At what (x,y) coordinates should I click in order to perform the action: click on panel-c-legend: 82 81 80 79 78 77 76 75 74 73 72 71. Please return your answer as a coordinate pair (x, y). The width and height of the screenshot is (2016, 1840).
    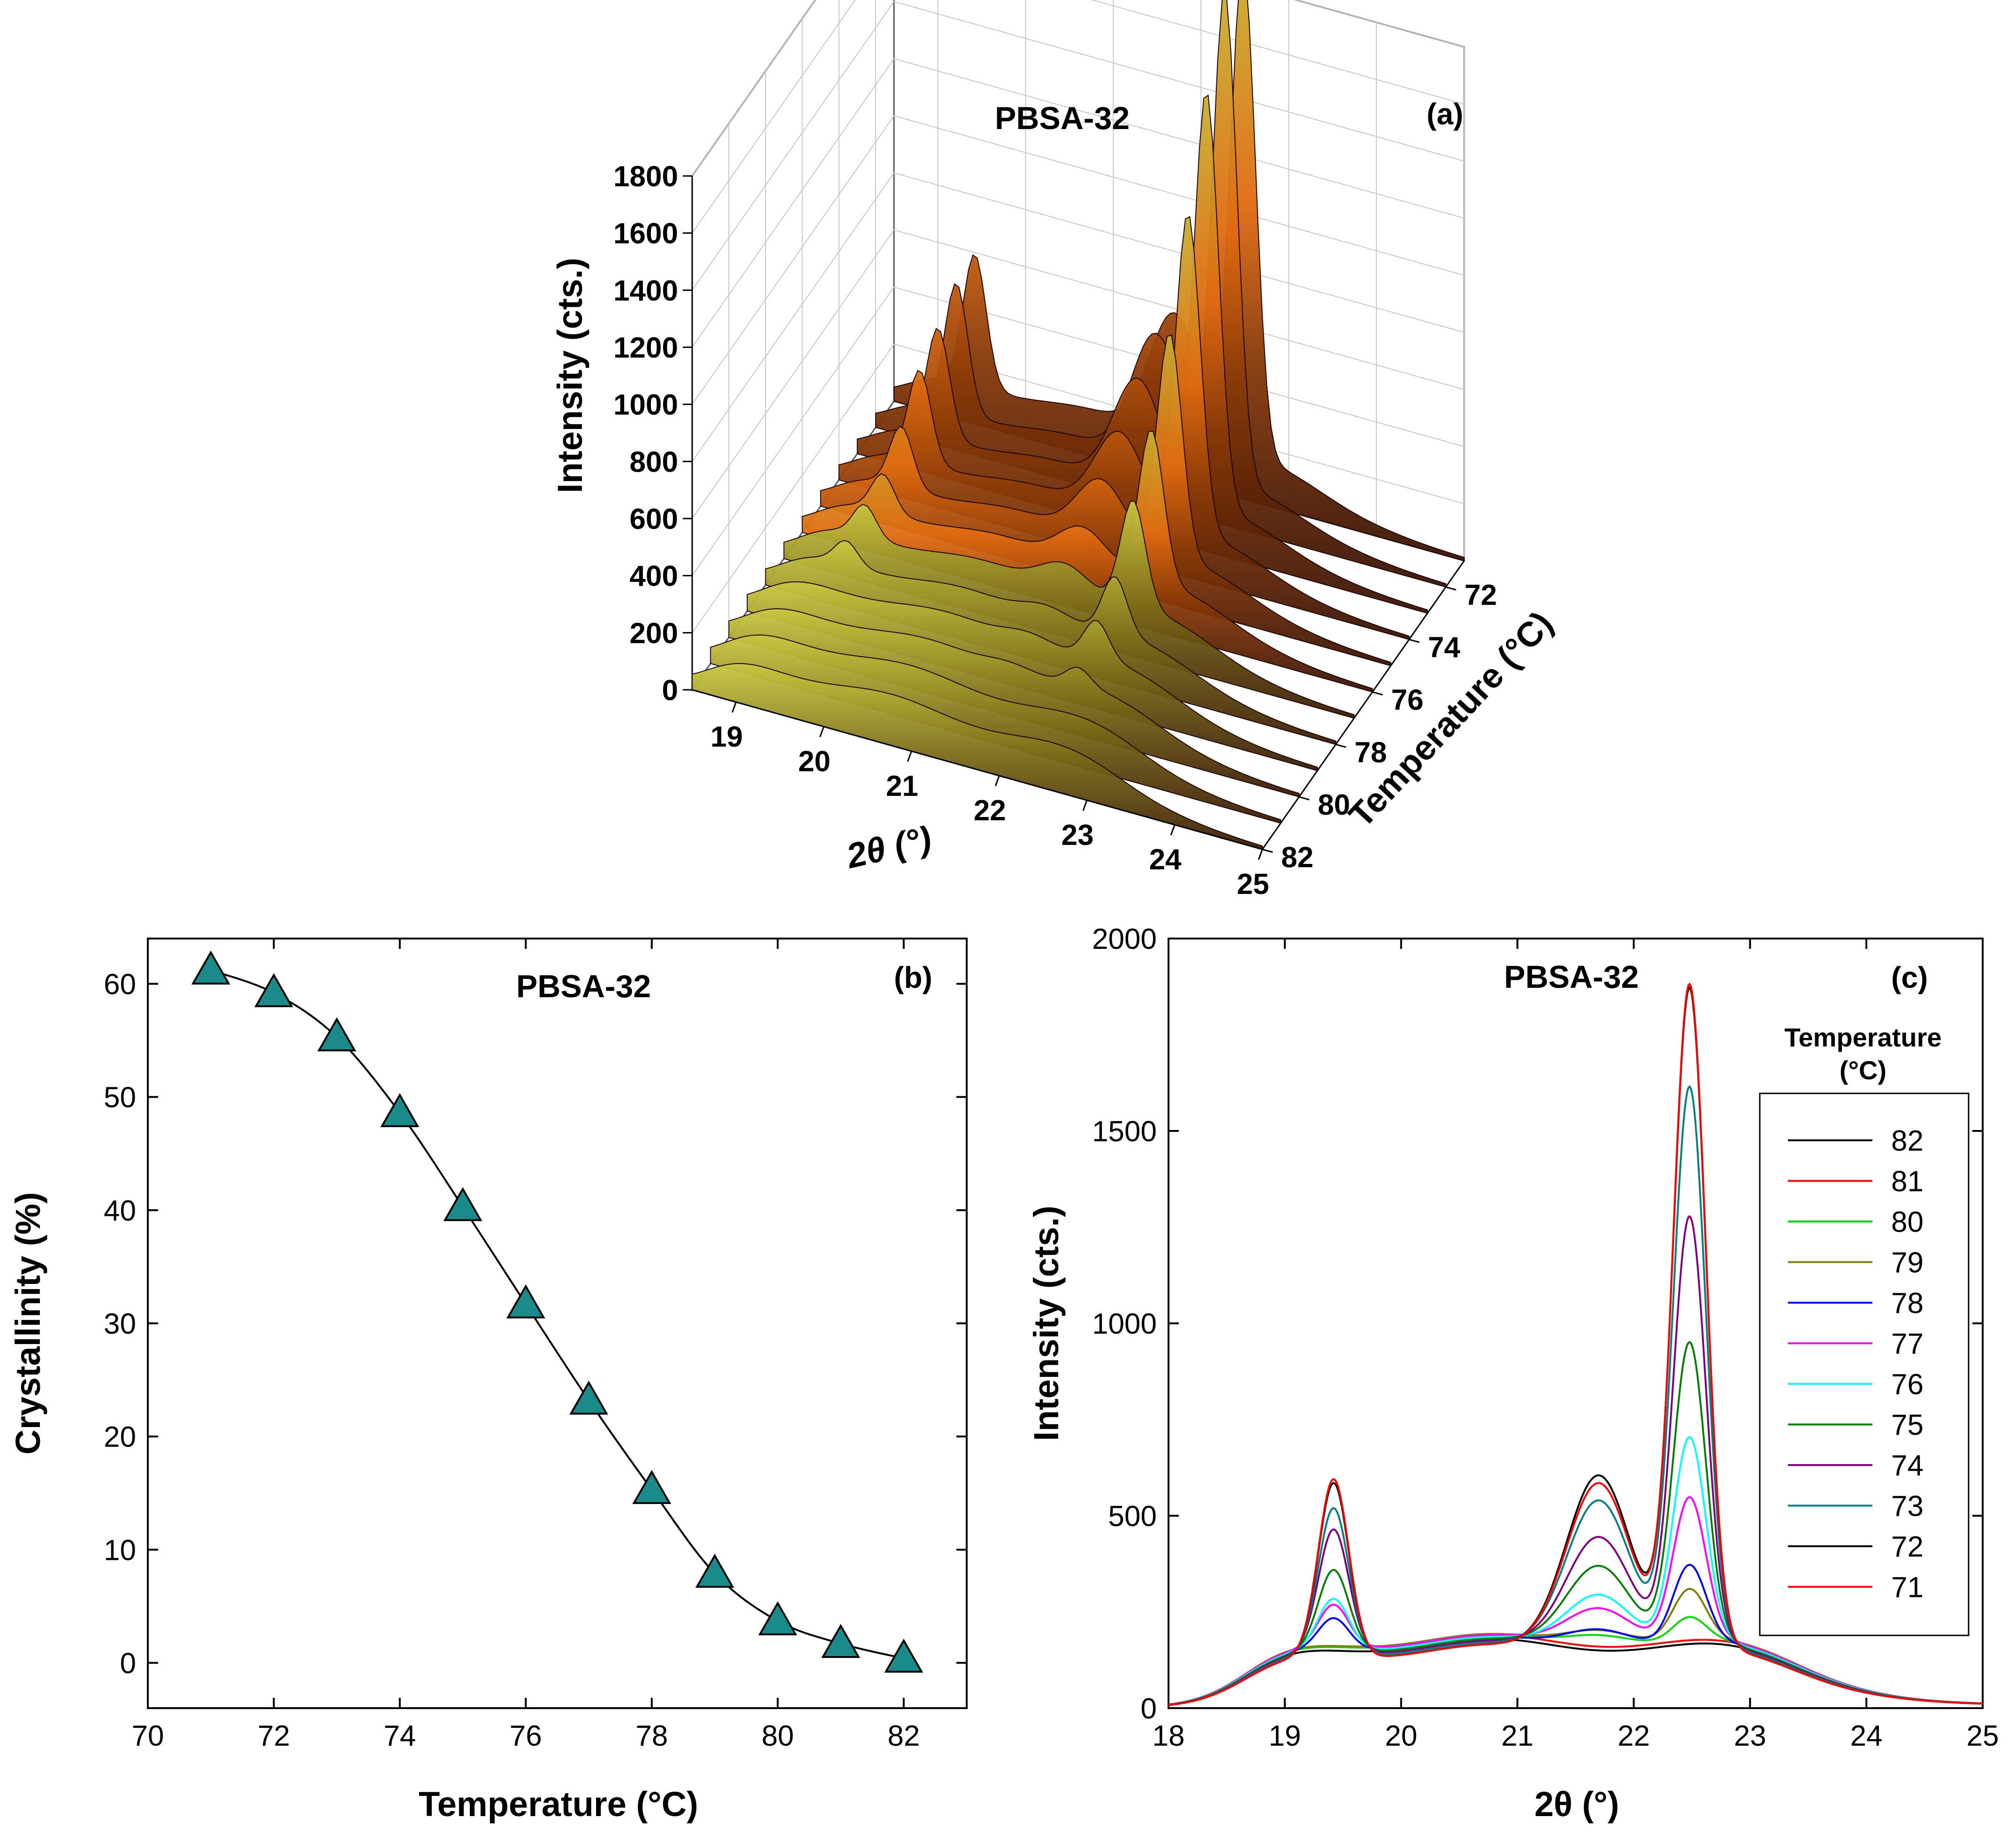
    Looking at the image, I should click on (1856, 1364).